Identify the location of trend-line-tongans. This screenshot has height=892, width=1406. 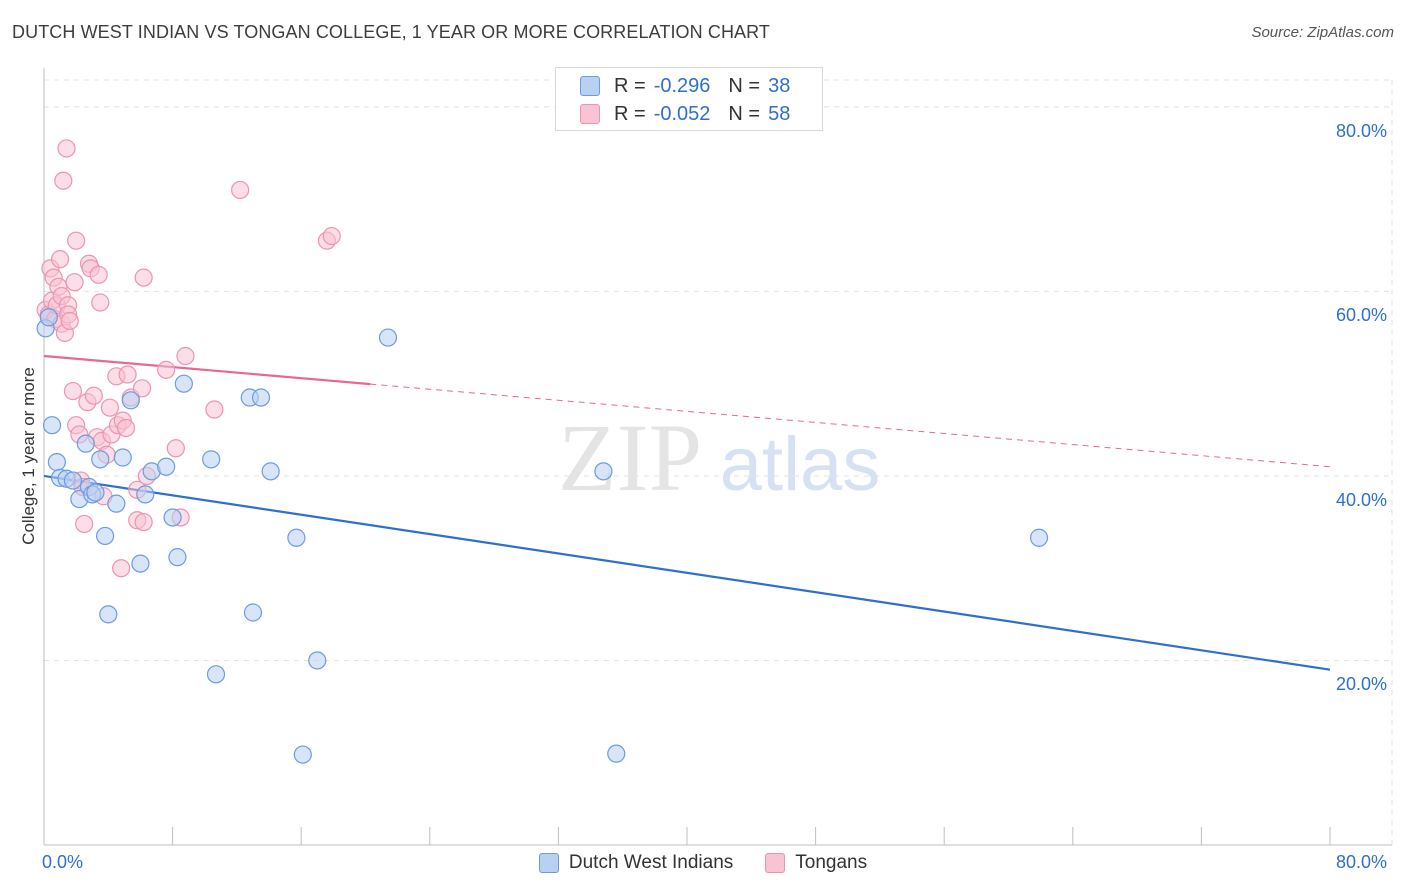
(687, 411).